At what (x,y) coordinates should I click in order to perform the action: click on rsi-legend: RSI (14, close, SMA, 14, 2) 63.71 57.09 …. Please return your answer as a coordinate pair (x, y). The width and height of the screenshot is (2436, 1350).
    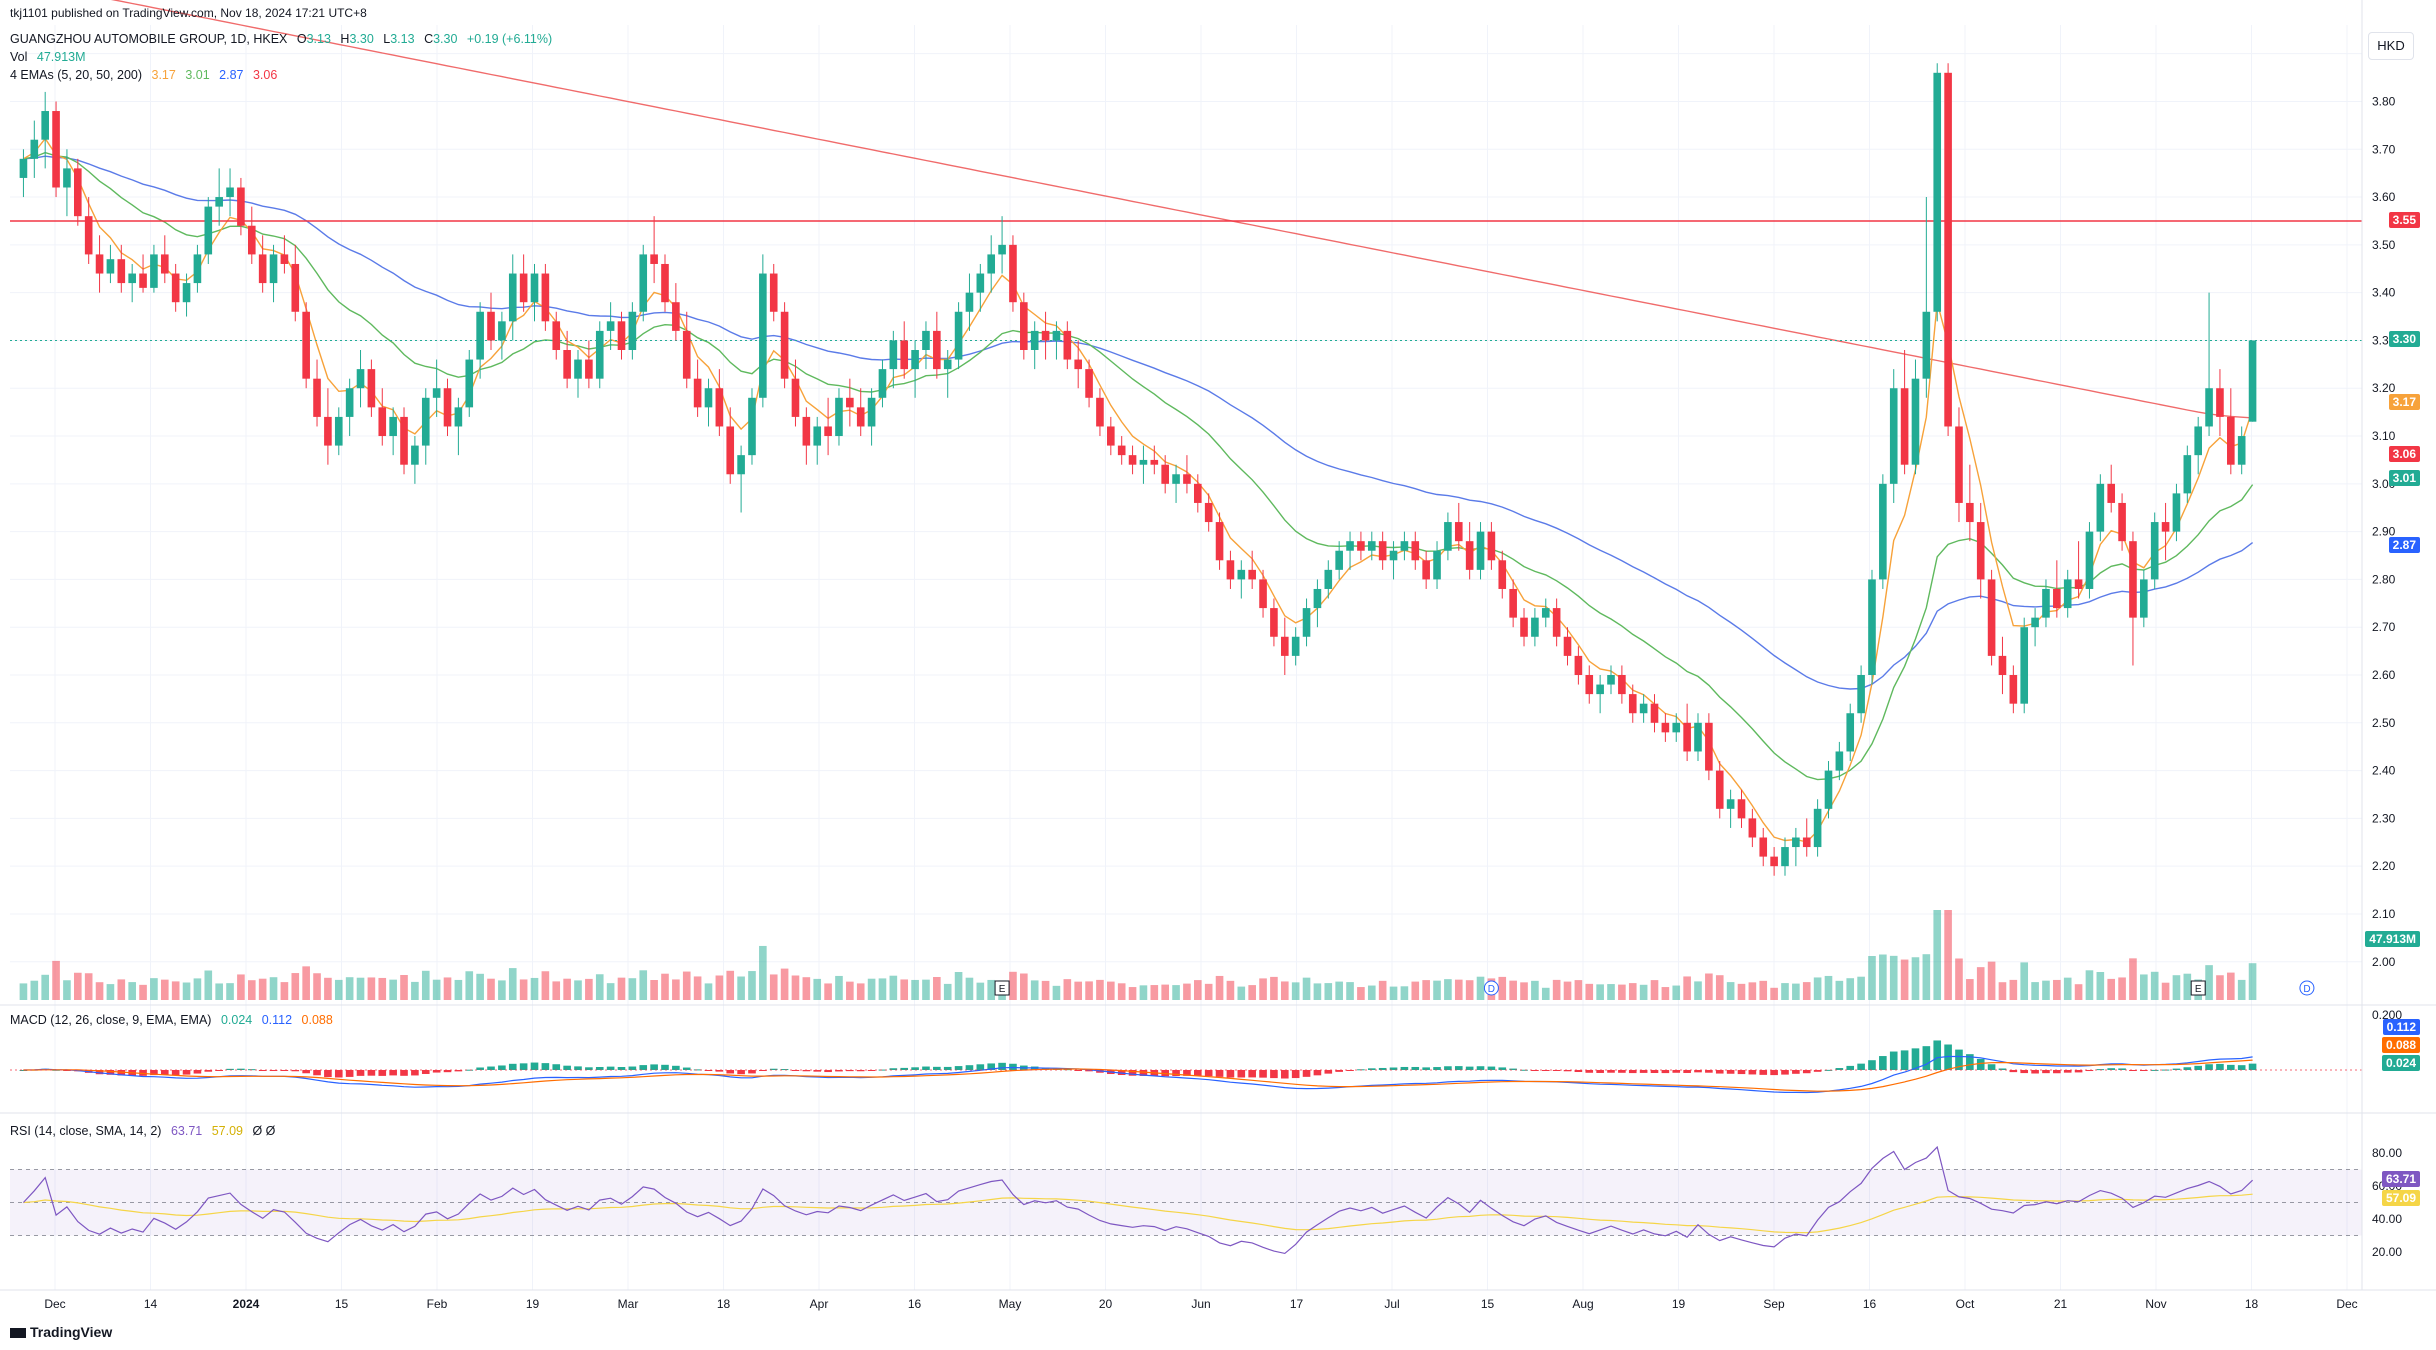
    Looking at the image, I should click on (145, 1131).